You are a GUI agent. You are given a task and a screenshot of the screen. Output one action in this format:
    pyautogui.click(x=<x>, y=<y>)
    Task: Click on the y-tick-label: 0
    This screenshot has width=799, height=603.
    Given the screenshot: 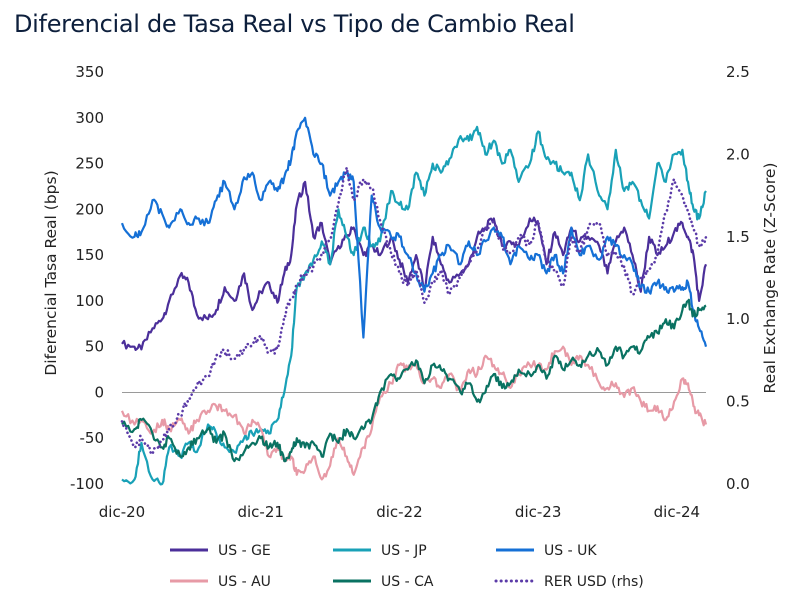 What is the action you would take?
    pyautogui.click(x=99, y=392)
    